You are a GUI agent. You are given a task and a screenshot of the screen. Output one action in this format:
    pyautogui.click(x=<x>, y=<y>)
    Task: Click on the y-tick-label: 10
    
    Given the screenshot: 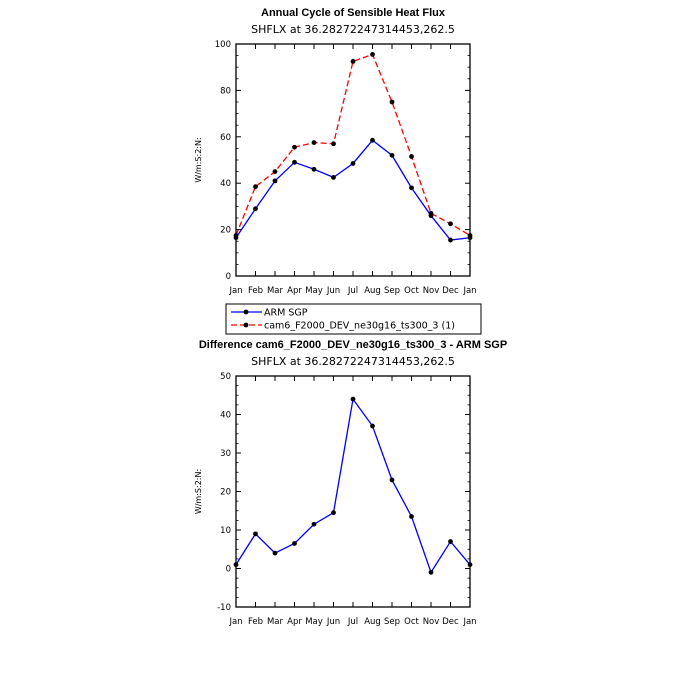 What is the action you would take?
    pyautogui.click(x=225, y=531)
    